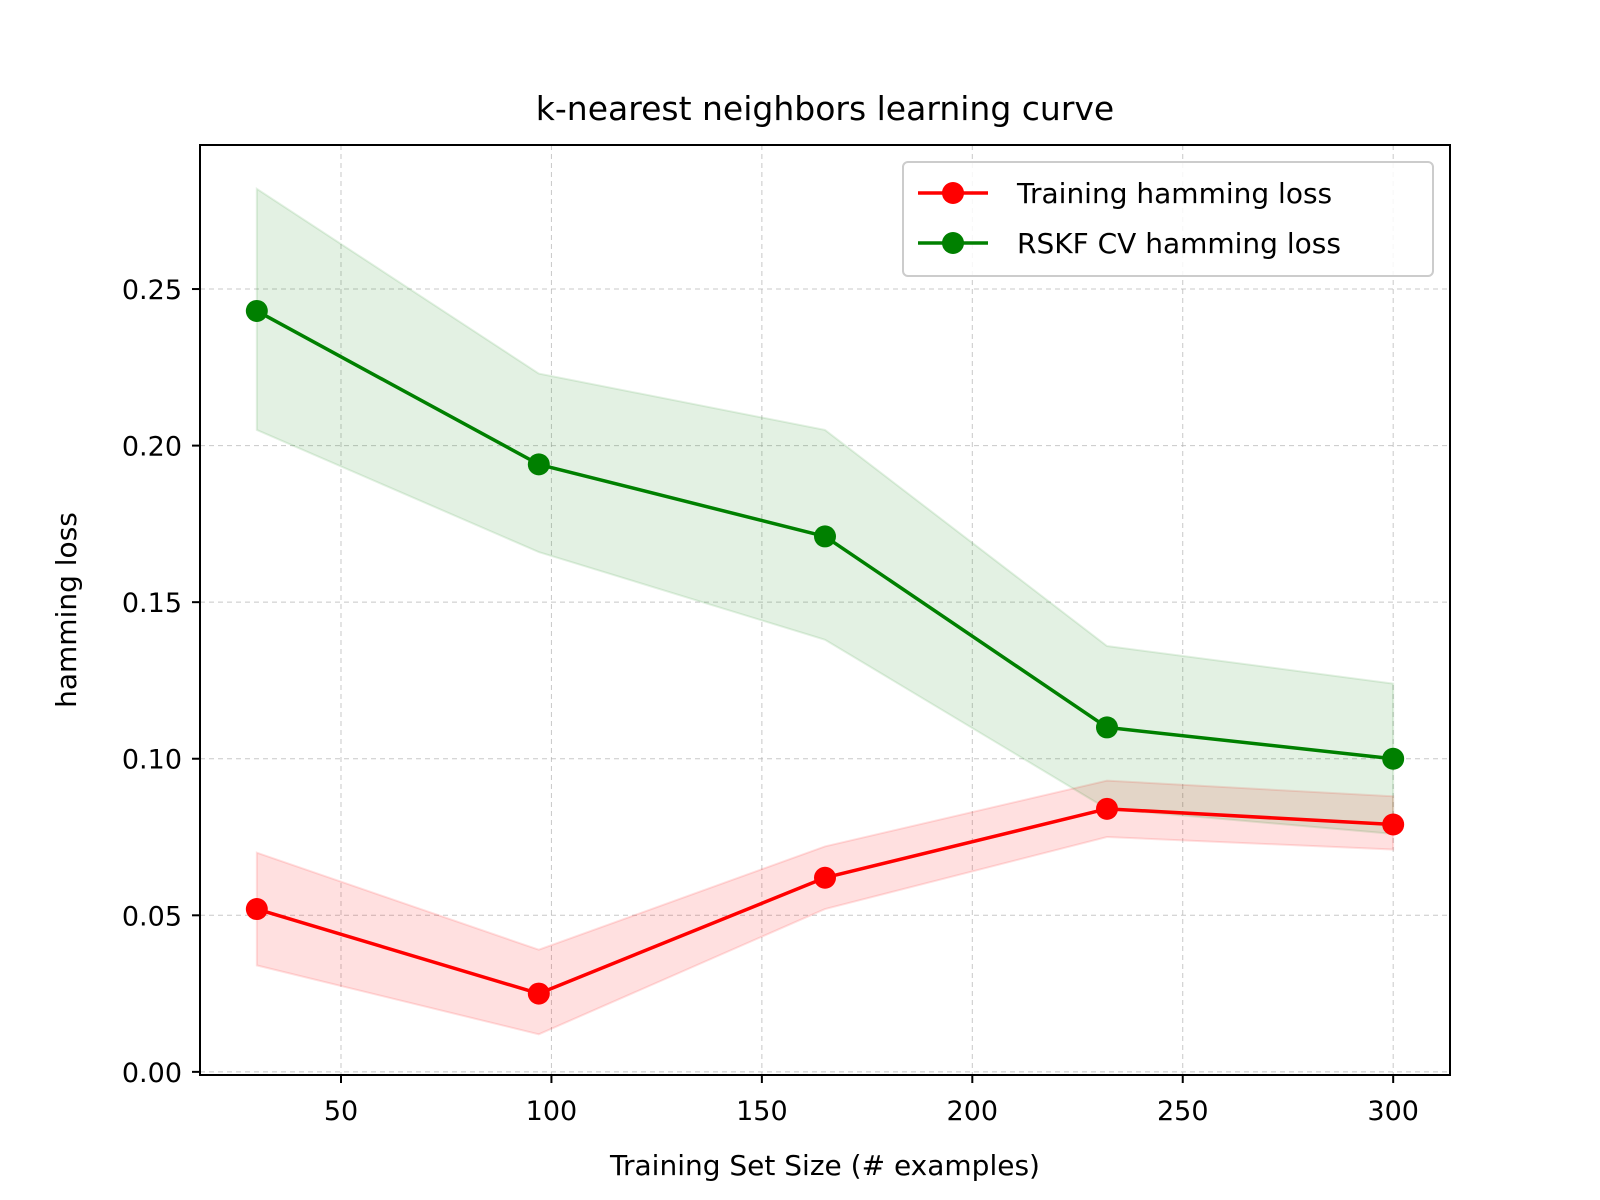  I want to click on legend-box, so click(1168, 219).